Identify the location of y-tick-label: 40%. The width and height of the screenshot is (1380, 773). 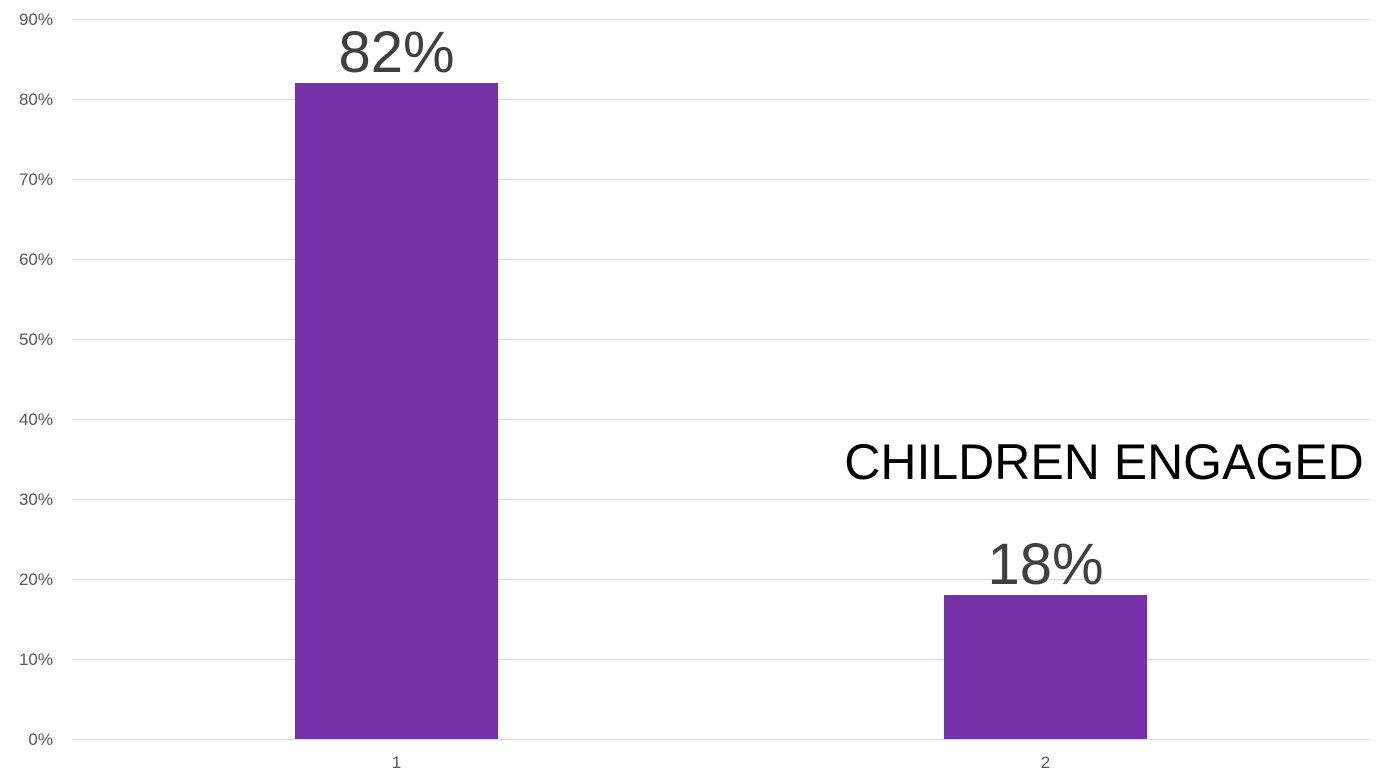
(36, 419).